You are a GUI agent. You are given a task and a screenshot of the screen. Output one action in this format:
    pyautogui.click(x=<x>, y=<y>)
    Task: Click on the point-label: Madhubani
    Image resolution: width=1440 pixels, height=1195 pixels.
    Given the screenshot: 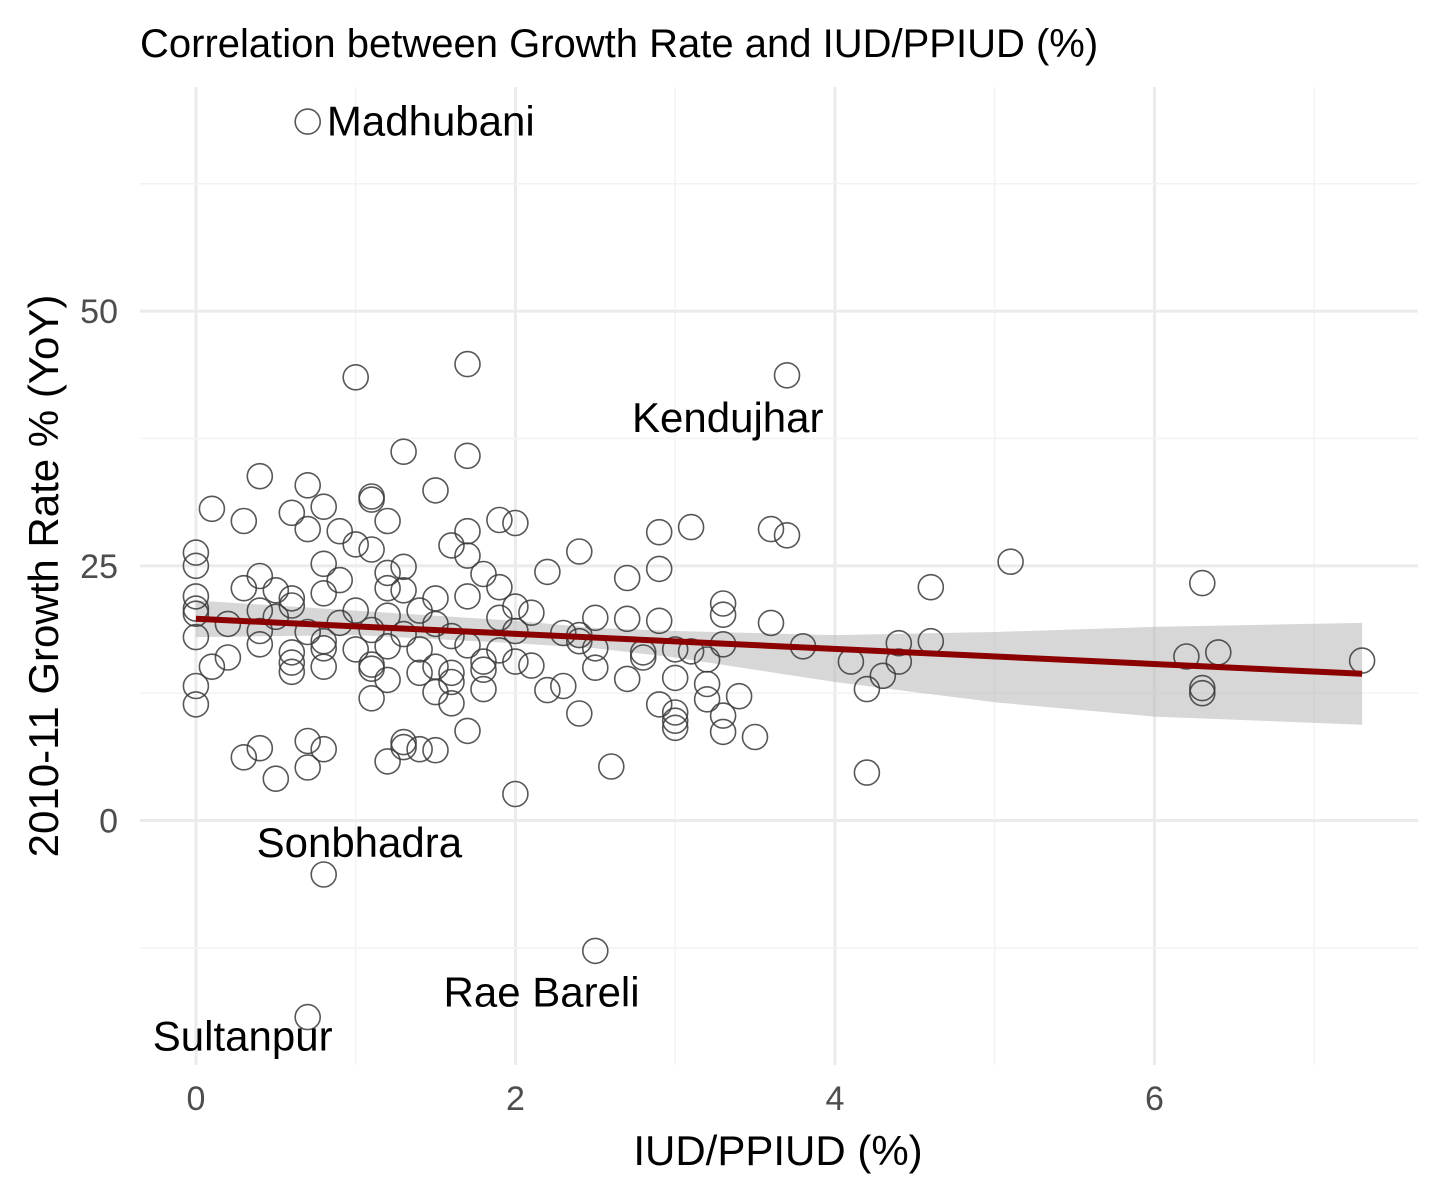 What is the action you would take?
    pyautogui.click(x=431, y=121)
    